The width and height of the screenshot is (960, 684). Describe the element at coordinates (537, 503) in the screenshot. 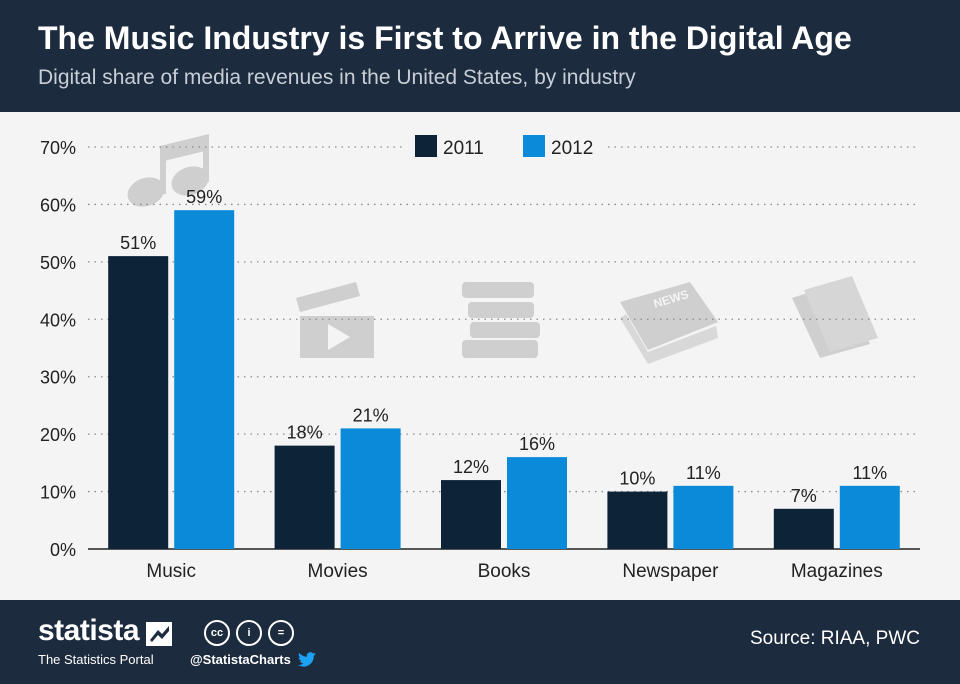

I see `bar-2012-books` at that location.